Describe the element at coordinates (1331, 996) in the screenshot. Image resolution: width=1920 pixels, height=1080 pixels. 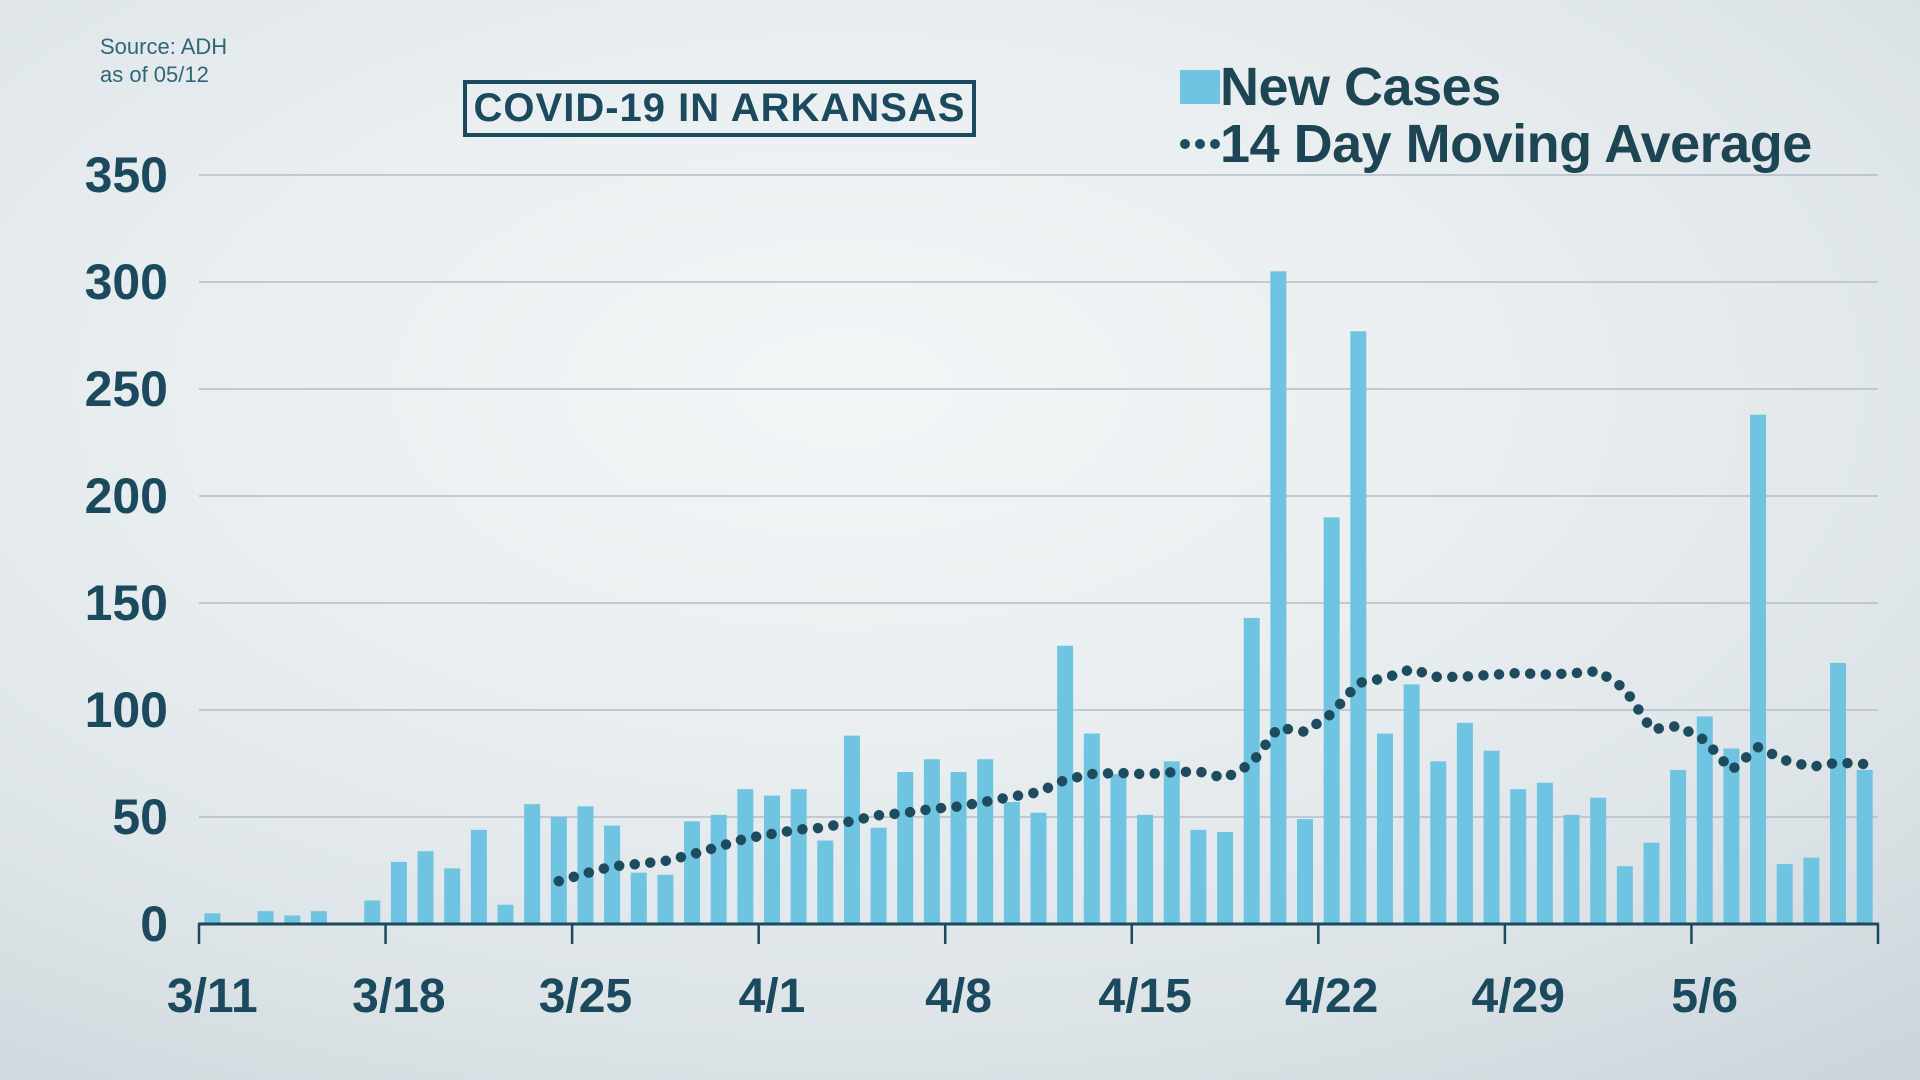
I see `x-tick-label: 4/22` at that location.